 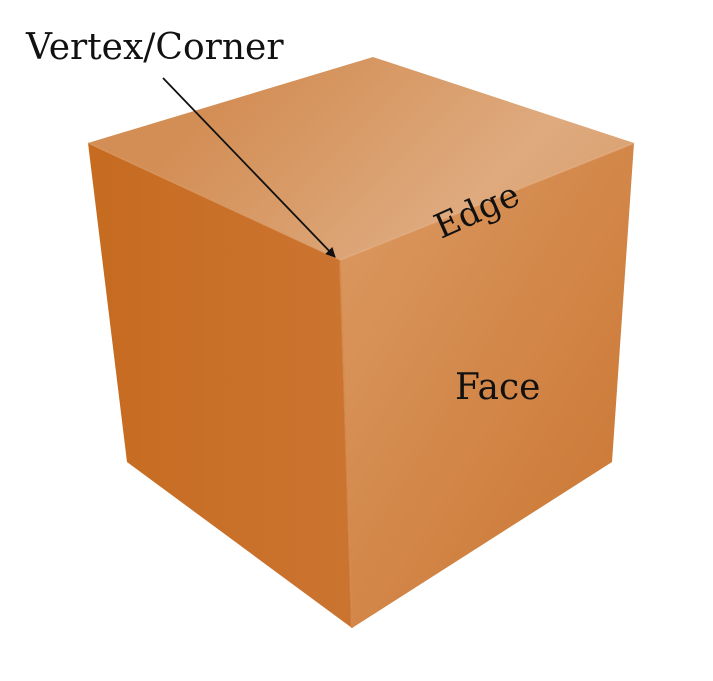 I want to click on cube-vertical-edge, so click(x=346, y=444).